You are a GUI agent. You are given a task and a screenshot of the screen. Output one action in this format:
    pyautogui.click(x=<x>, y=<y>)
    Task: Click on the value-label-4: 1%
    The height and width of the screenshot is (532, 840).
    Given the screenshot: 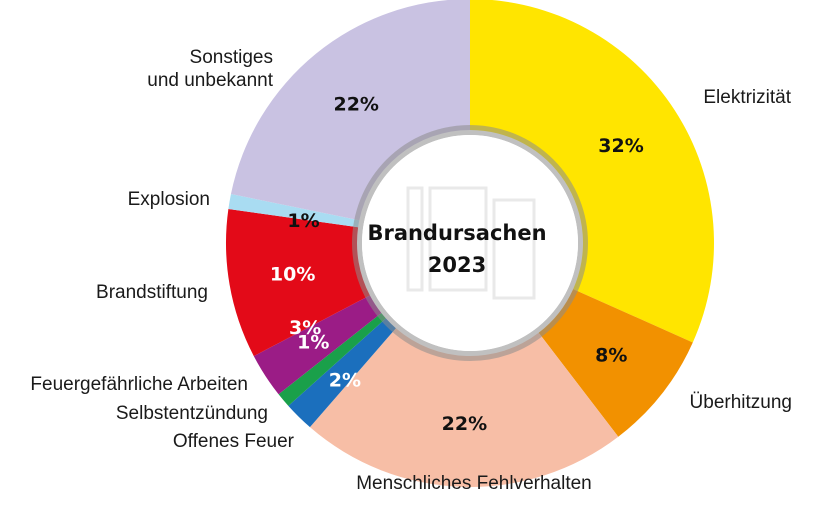 What is the action you would take?
    pyautogui.click(x=313, y=342)
    